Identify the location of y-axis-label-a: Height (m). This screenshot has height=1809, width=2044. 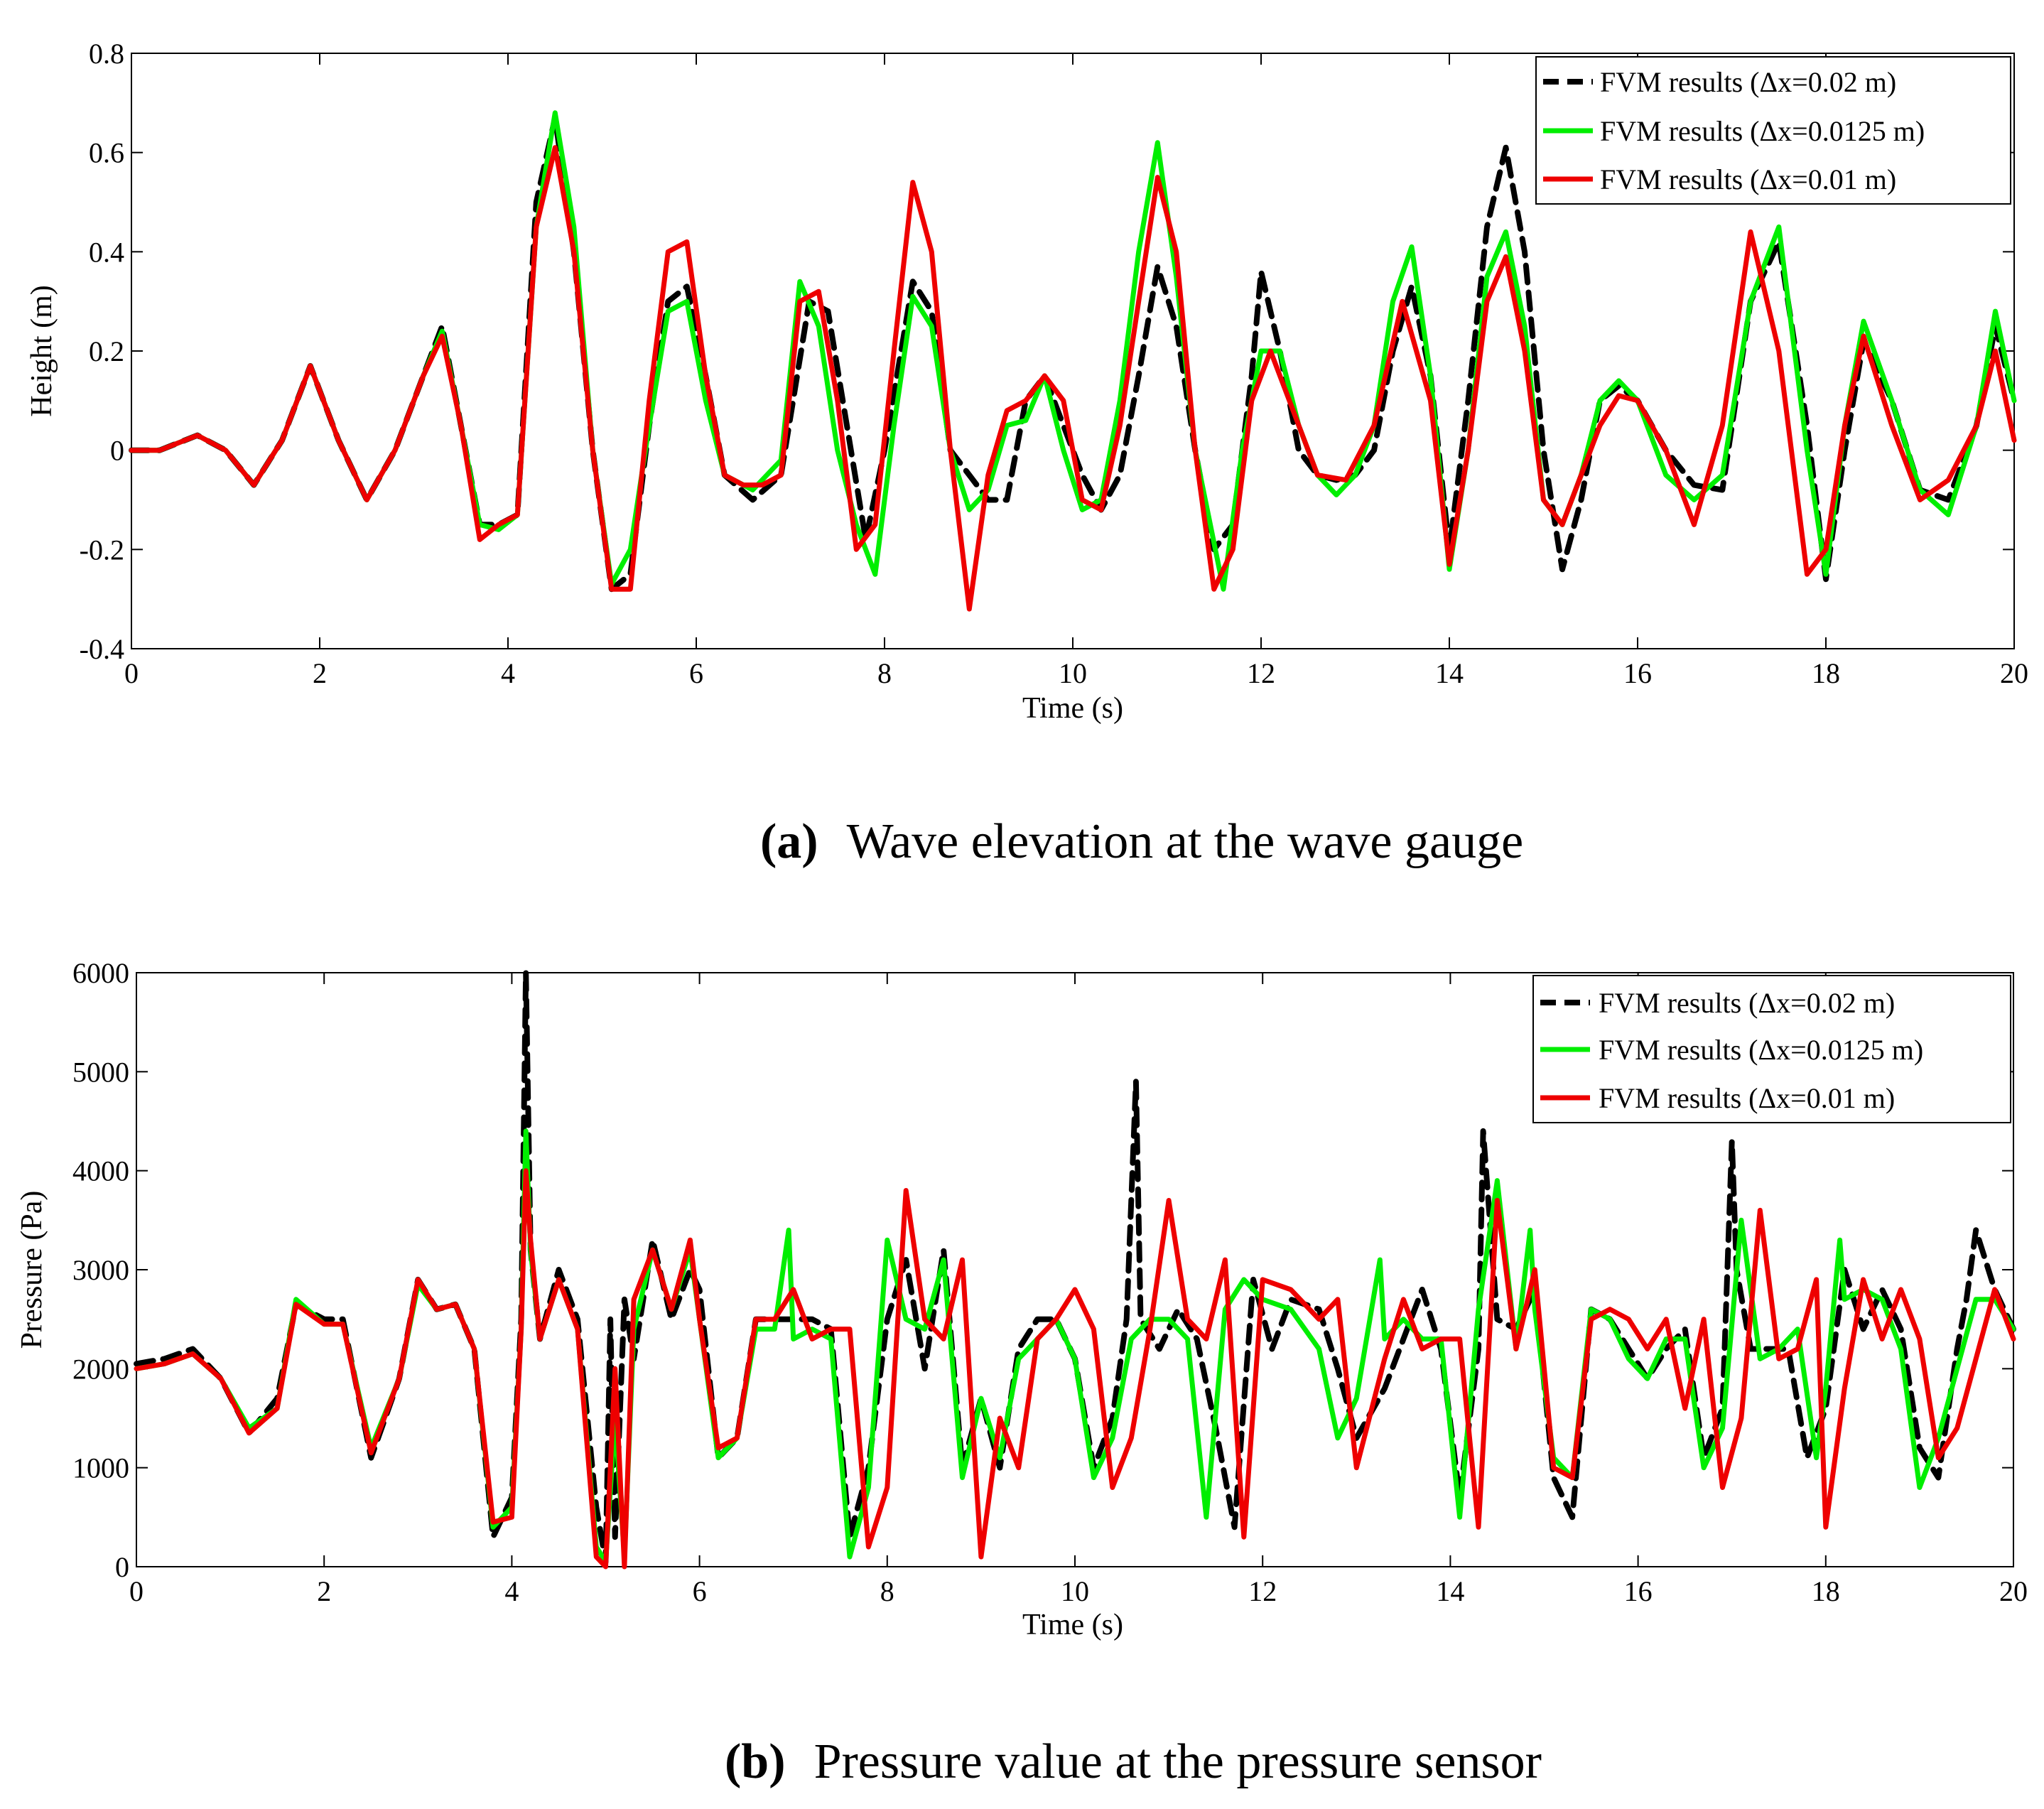
(42, 350).